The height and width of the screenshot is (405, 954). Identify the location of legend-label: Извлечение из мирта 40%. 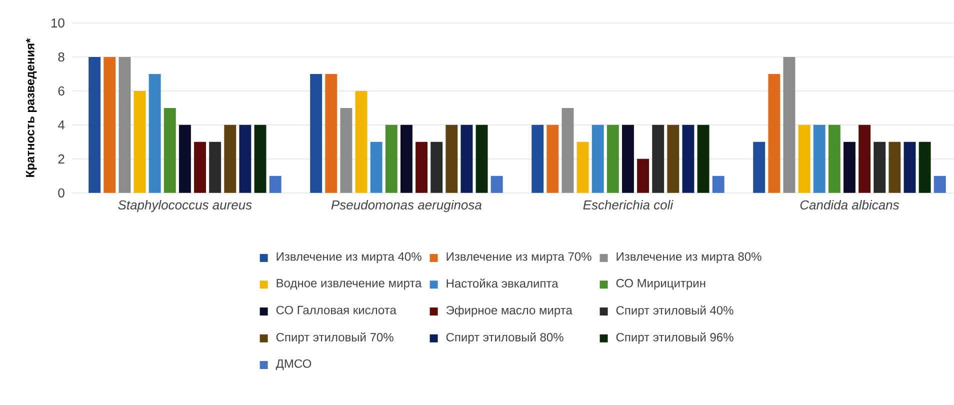
(349, 258).